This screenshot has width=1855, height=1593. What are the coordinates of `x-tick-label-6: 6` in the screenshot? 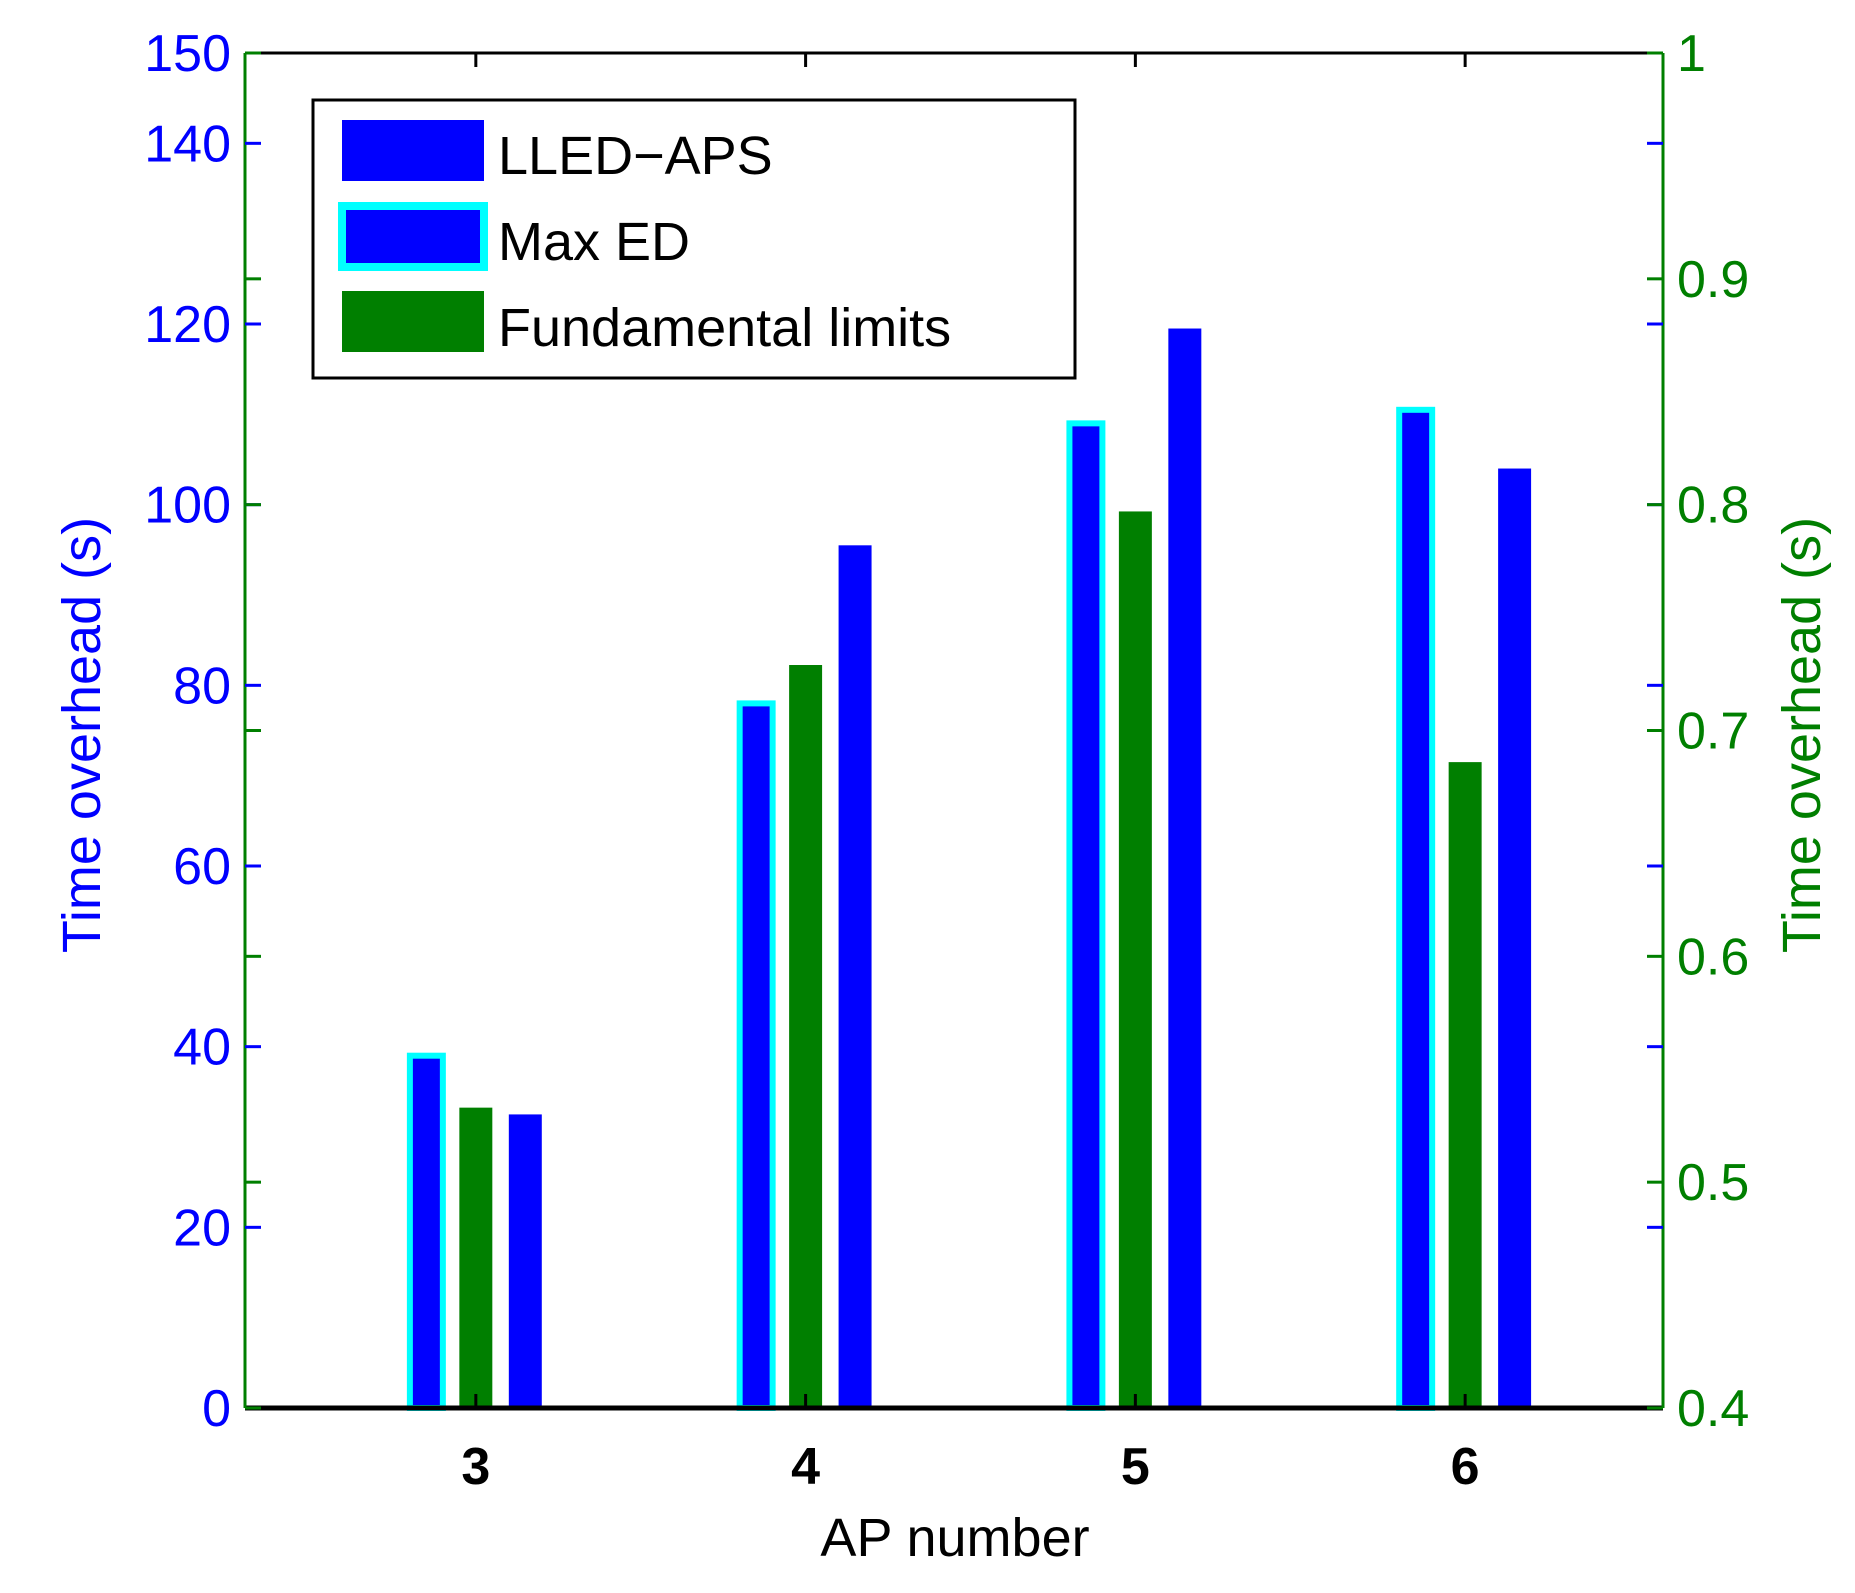 It's located at (1465, 1467).